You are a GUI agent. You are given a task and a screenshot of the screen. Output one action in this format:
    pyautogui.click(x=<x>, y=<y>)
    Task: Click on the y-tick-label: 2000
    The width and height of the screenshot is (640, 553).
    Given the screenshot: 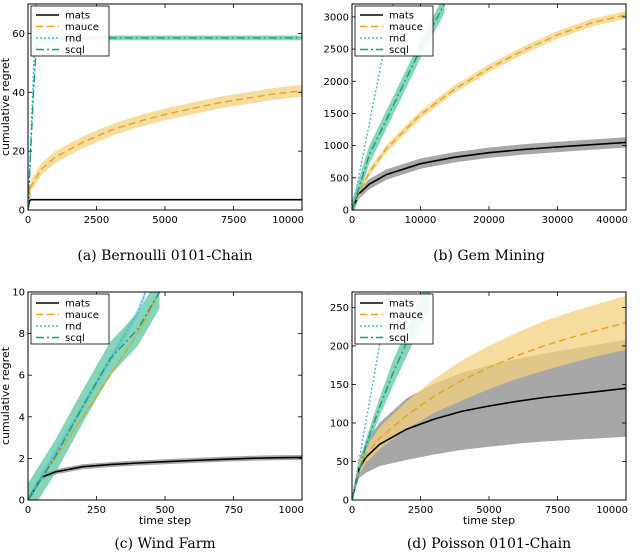 What is the action you would take?
    pyautogui.click(x=336, y=82)
    